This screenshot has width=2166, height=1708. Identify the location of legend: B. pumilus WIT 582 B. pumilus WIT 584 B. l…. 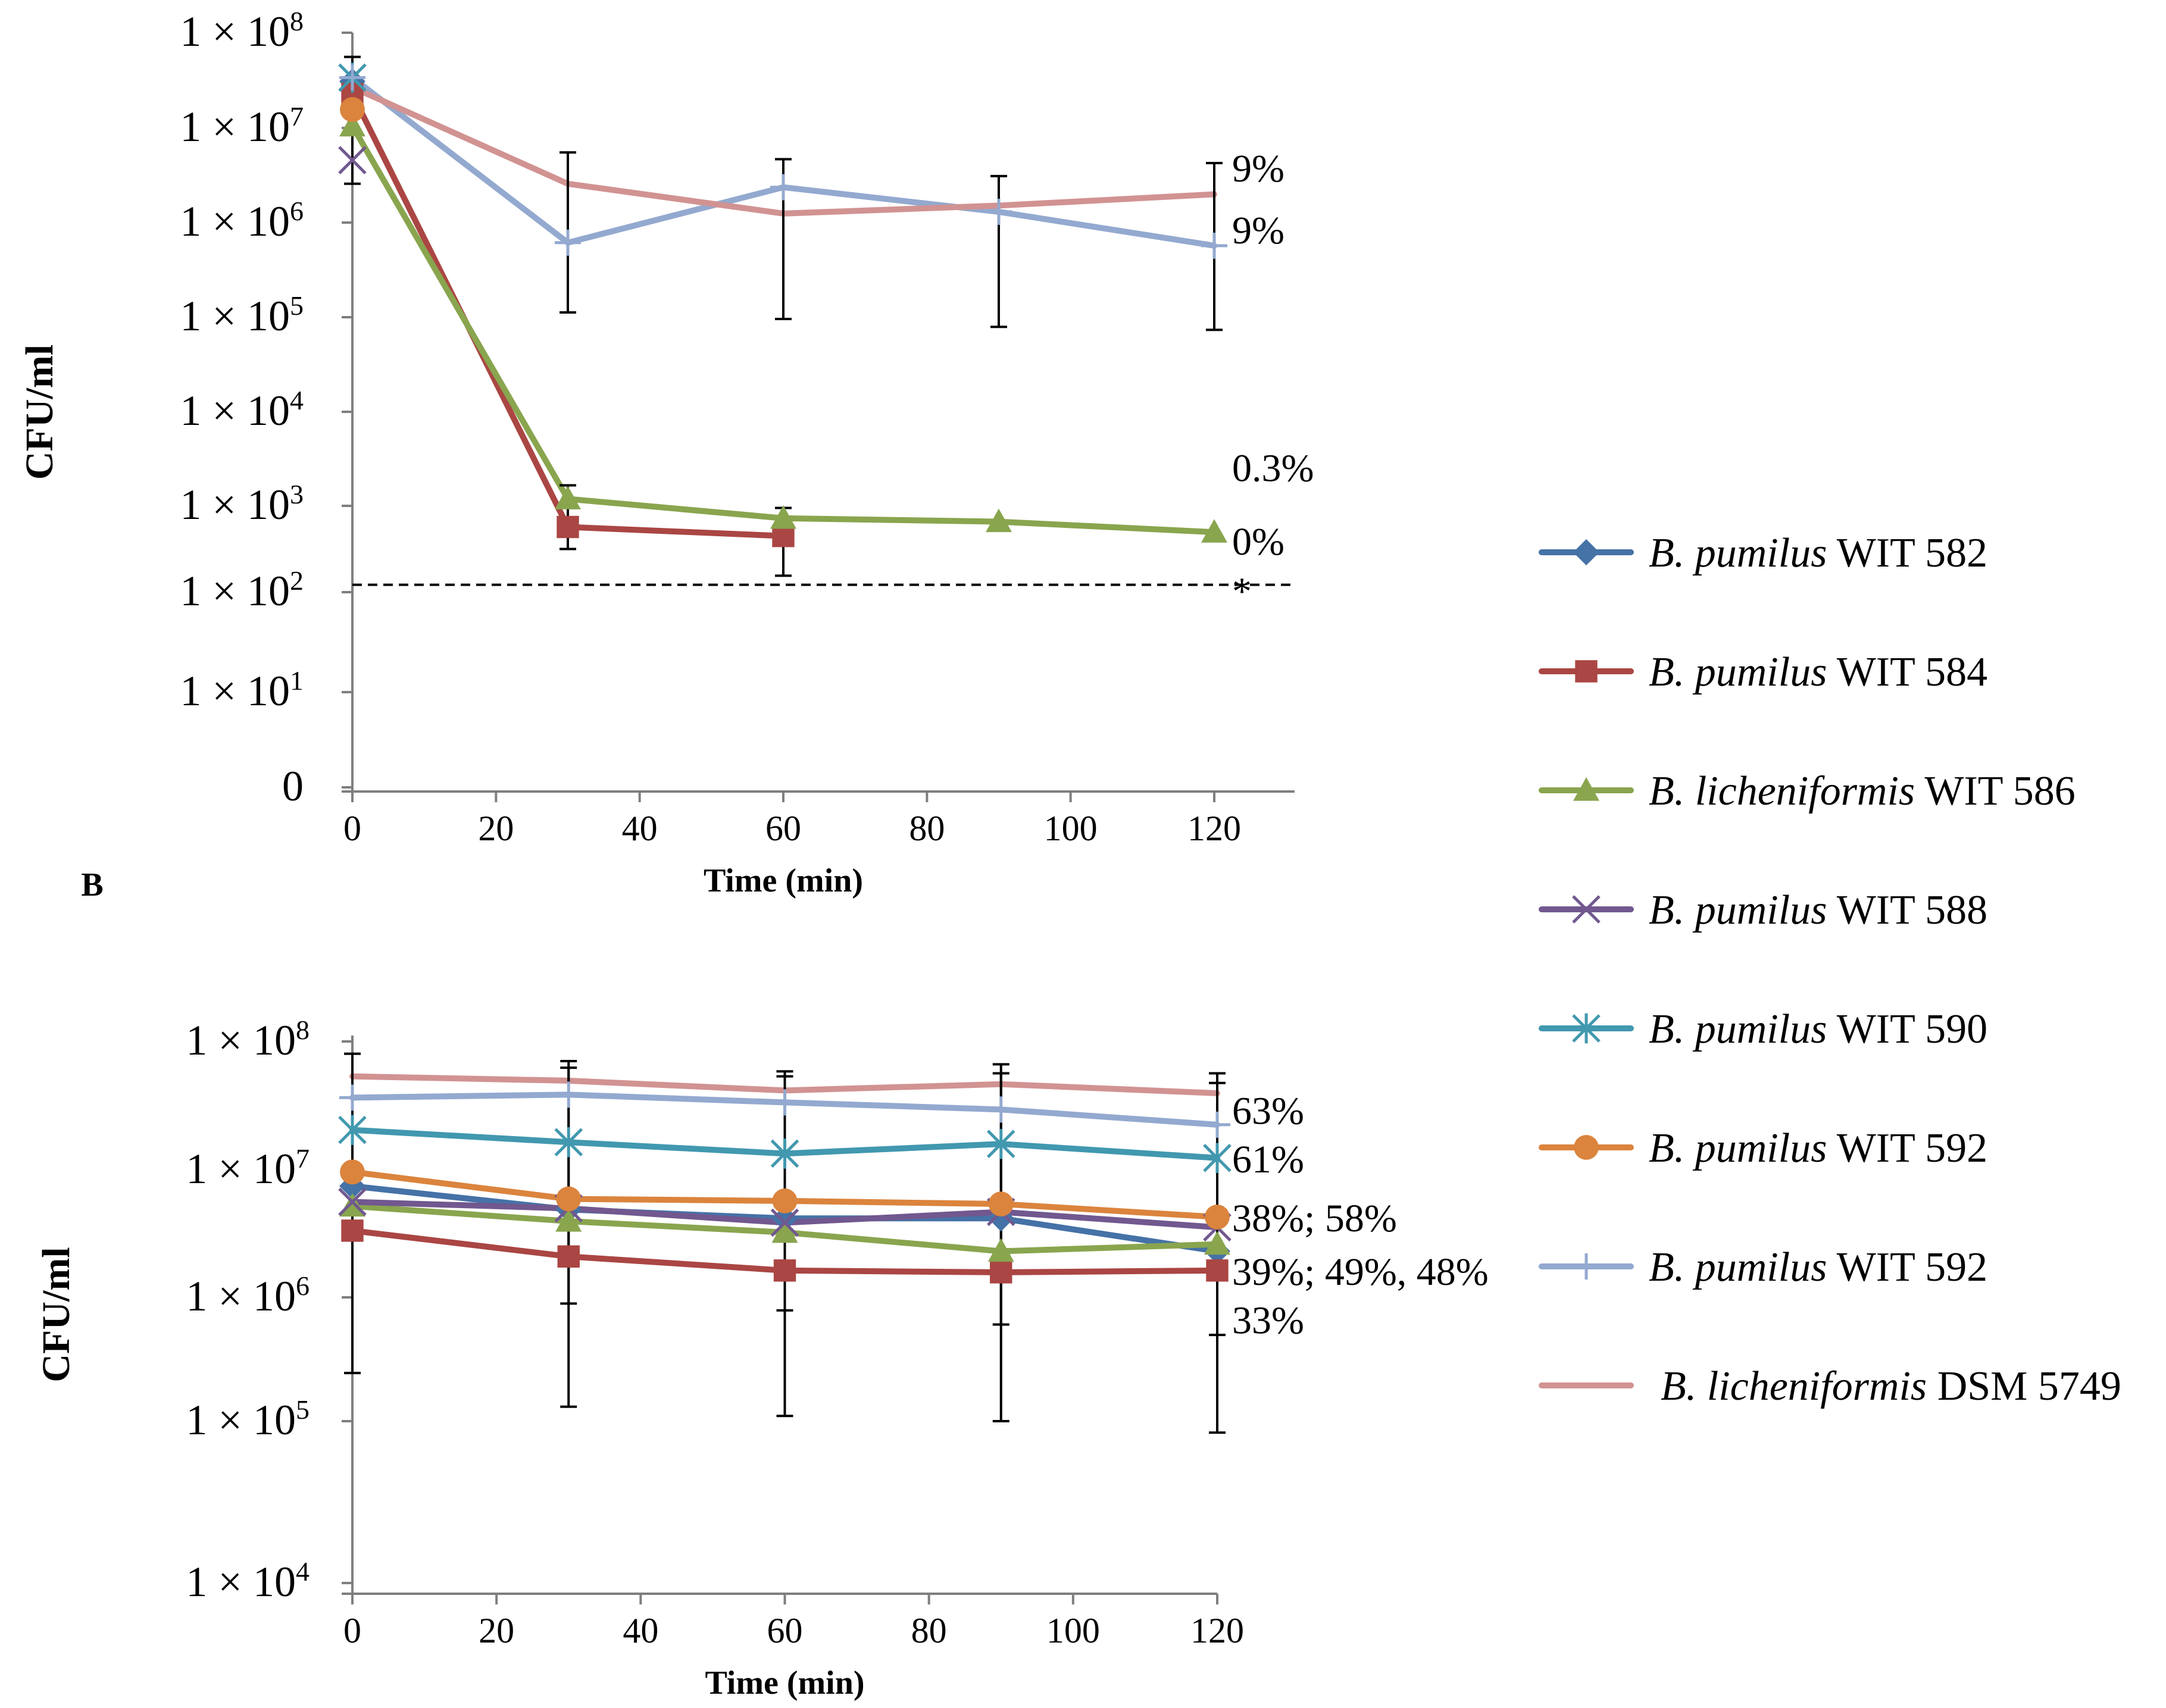
(1830, 969).